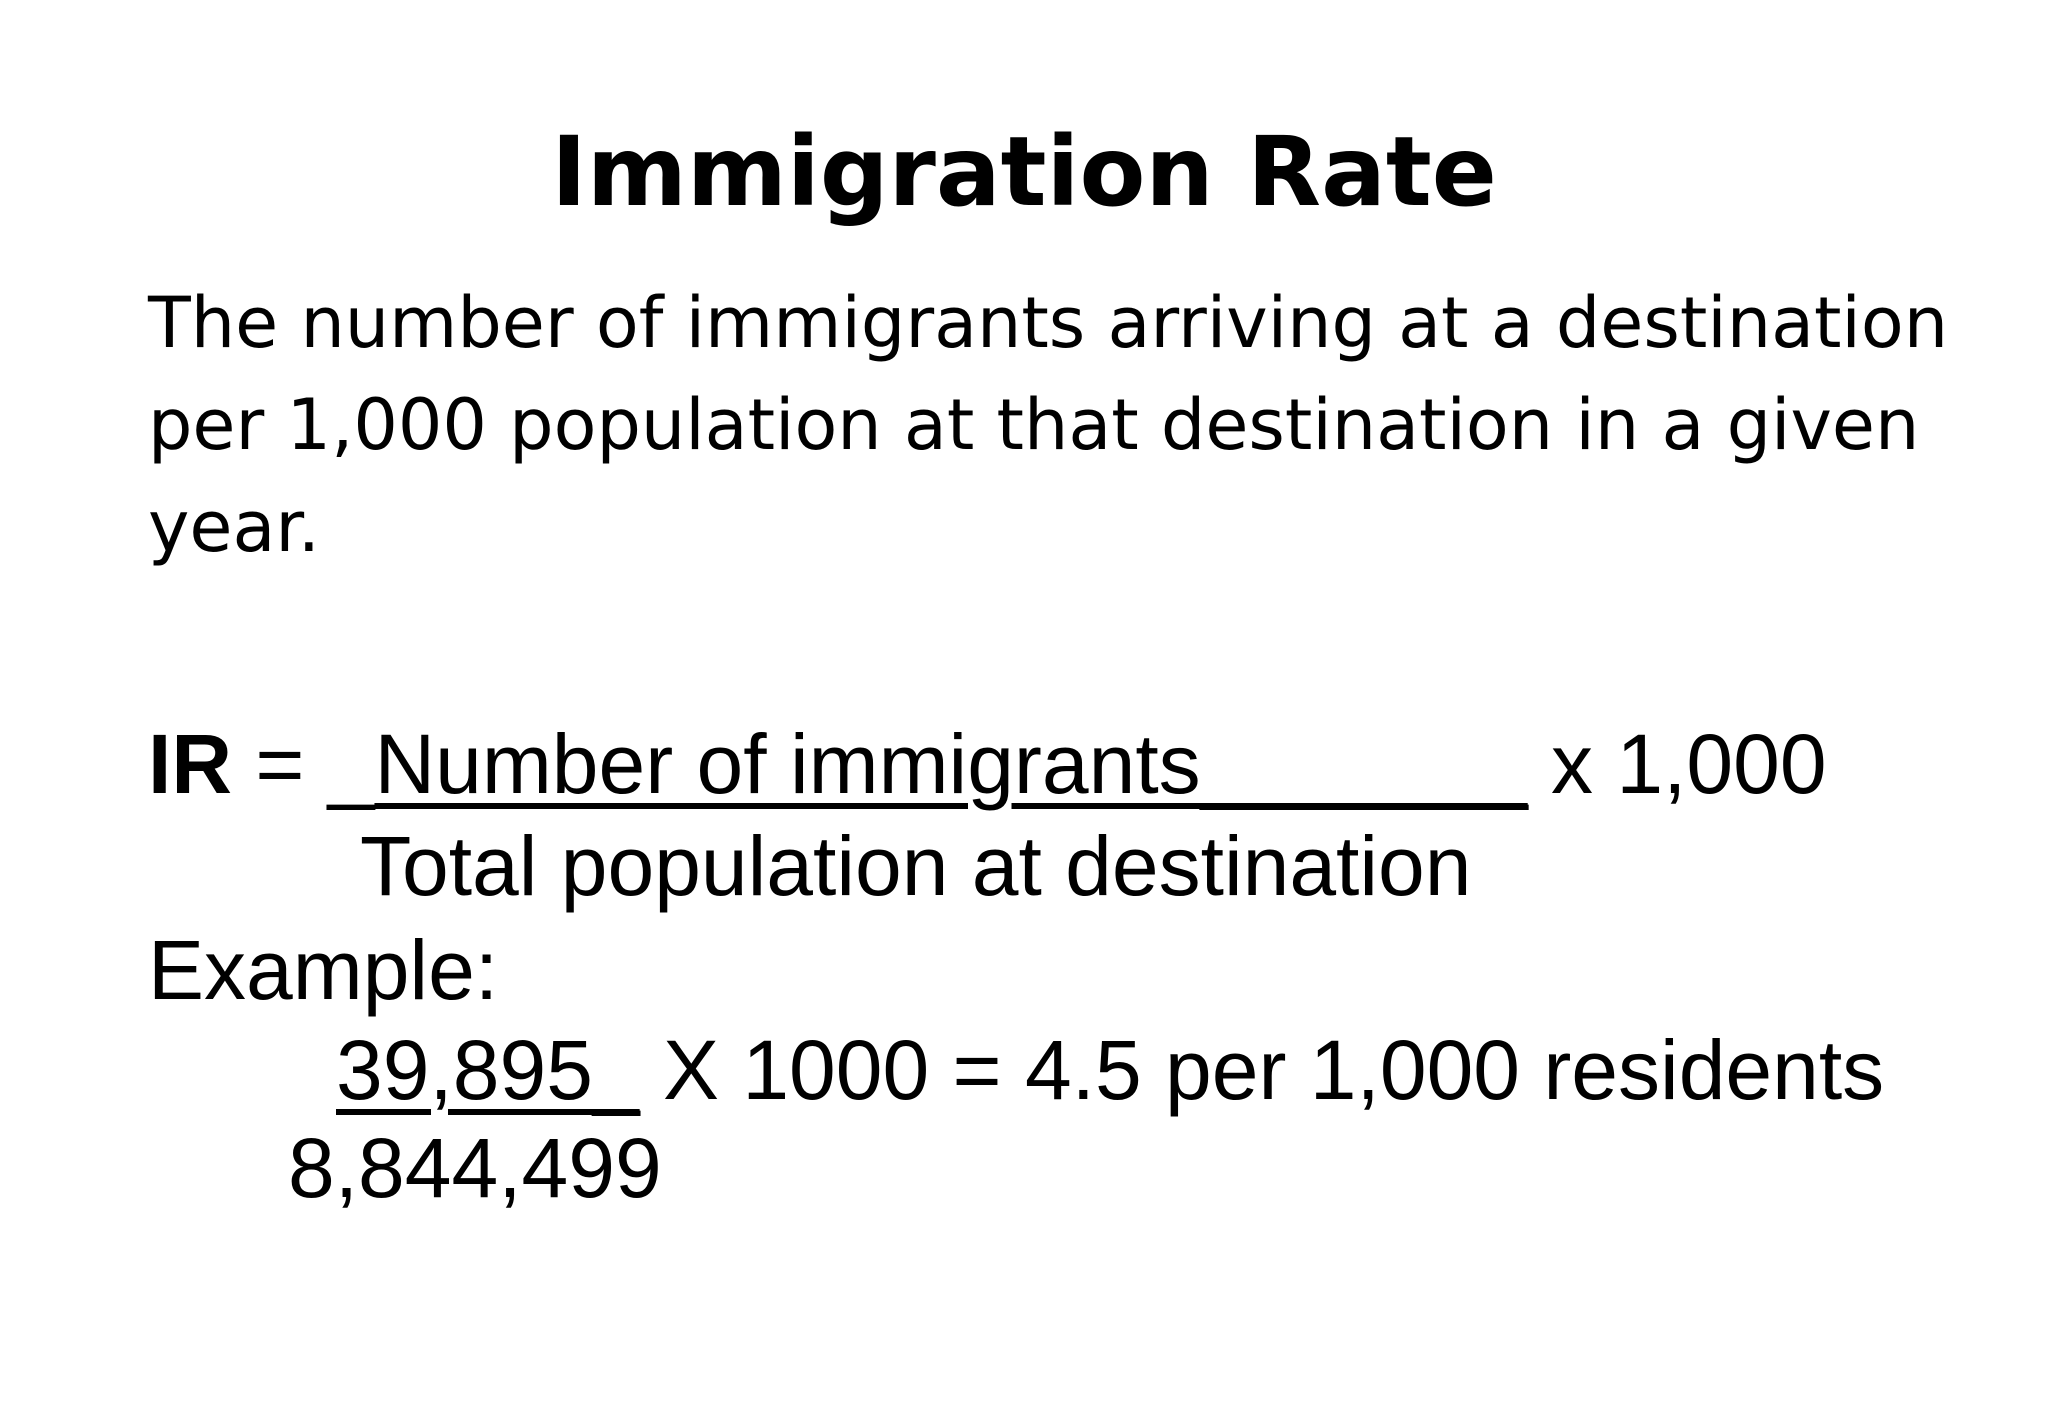  Describe the element at coordinates (916, 866) in the screenshot. I see `formula-denominator: Total population at destination` at that location.